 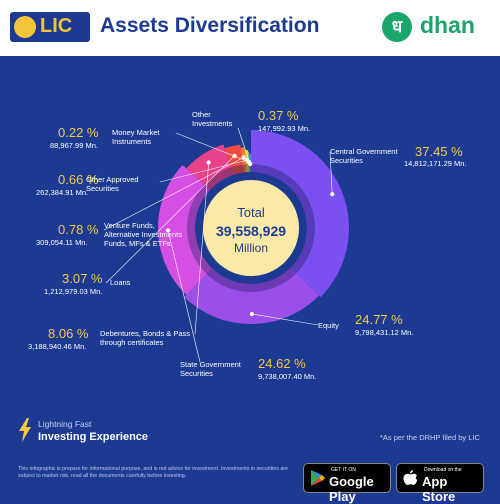 I want to click on donut-center-disc, so click(x=251, y=228).